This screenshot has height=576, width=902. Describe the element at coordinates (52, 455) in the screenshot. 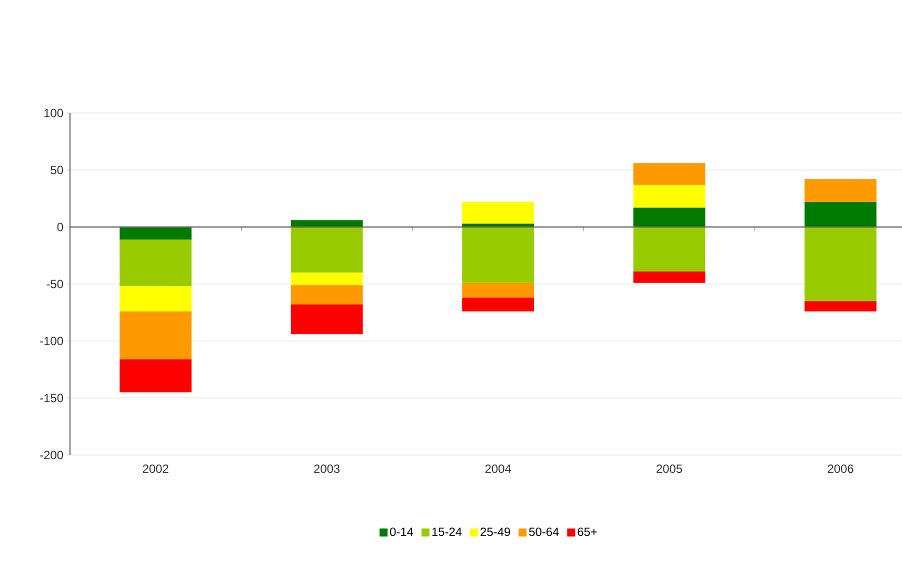

I see `y-tick-label: -200` at that location.